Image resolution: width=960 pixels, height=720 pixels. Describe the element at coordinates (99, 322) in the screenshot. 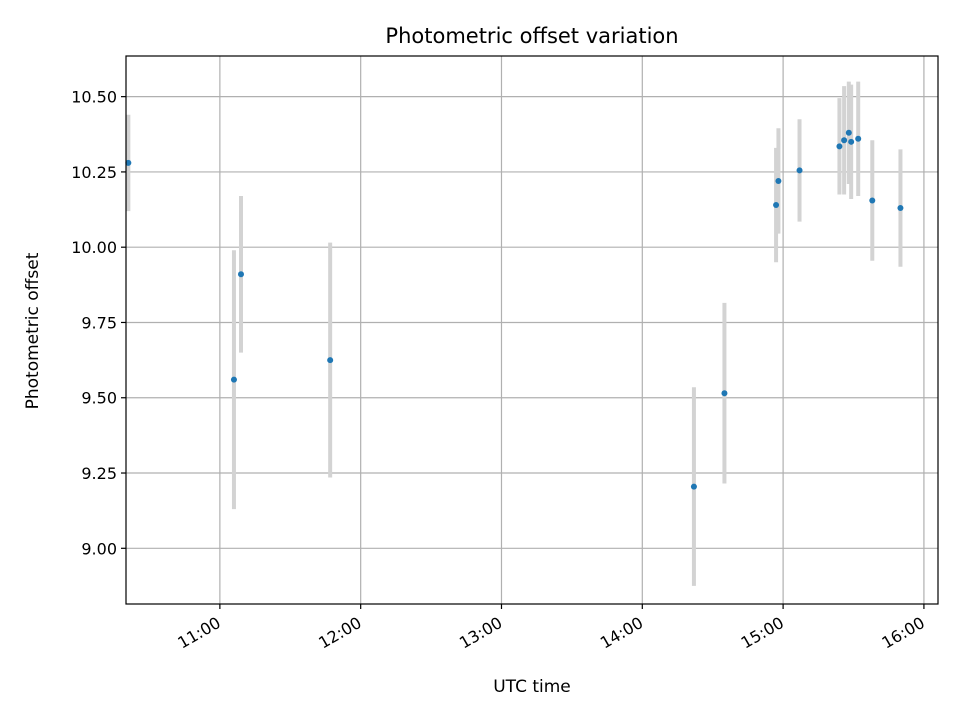

I see `y-tick-label: 9.75` at that location.